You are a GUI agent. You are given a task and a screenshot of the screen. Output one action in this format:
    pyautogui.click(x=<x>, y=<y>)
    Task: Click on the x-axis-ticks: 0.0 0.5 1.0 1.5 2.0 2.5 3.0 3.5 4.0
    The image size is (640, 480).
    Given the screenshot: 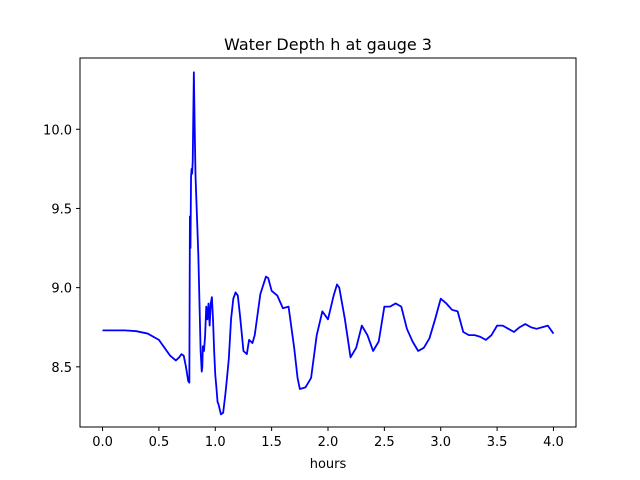 What is the action you would take?
    pyautogui.click(x=328, y=438)
    